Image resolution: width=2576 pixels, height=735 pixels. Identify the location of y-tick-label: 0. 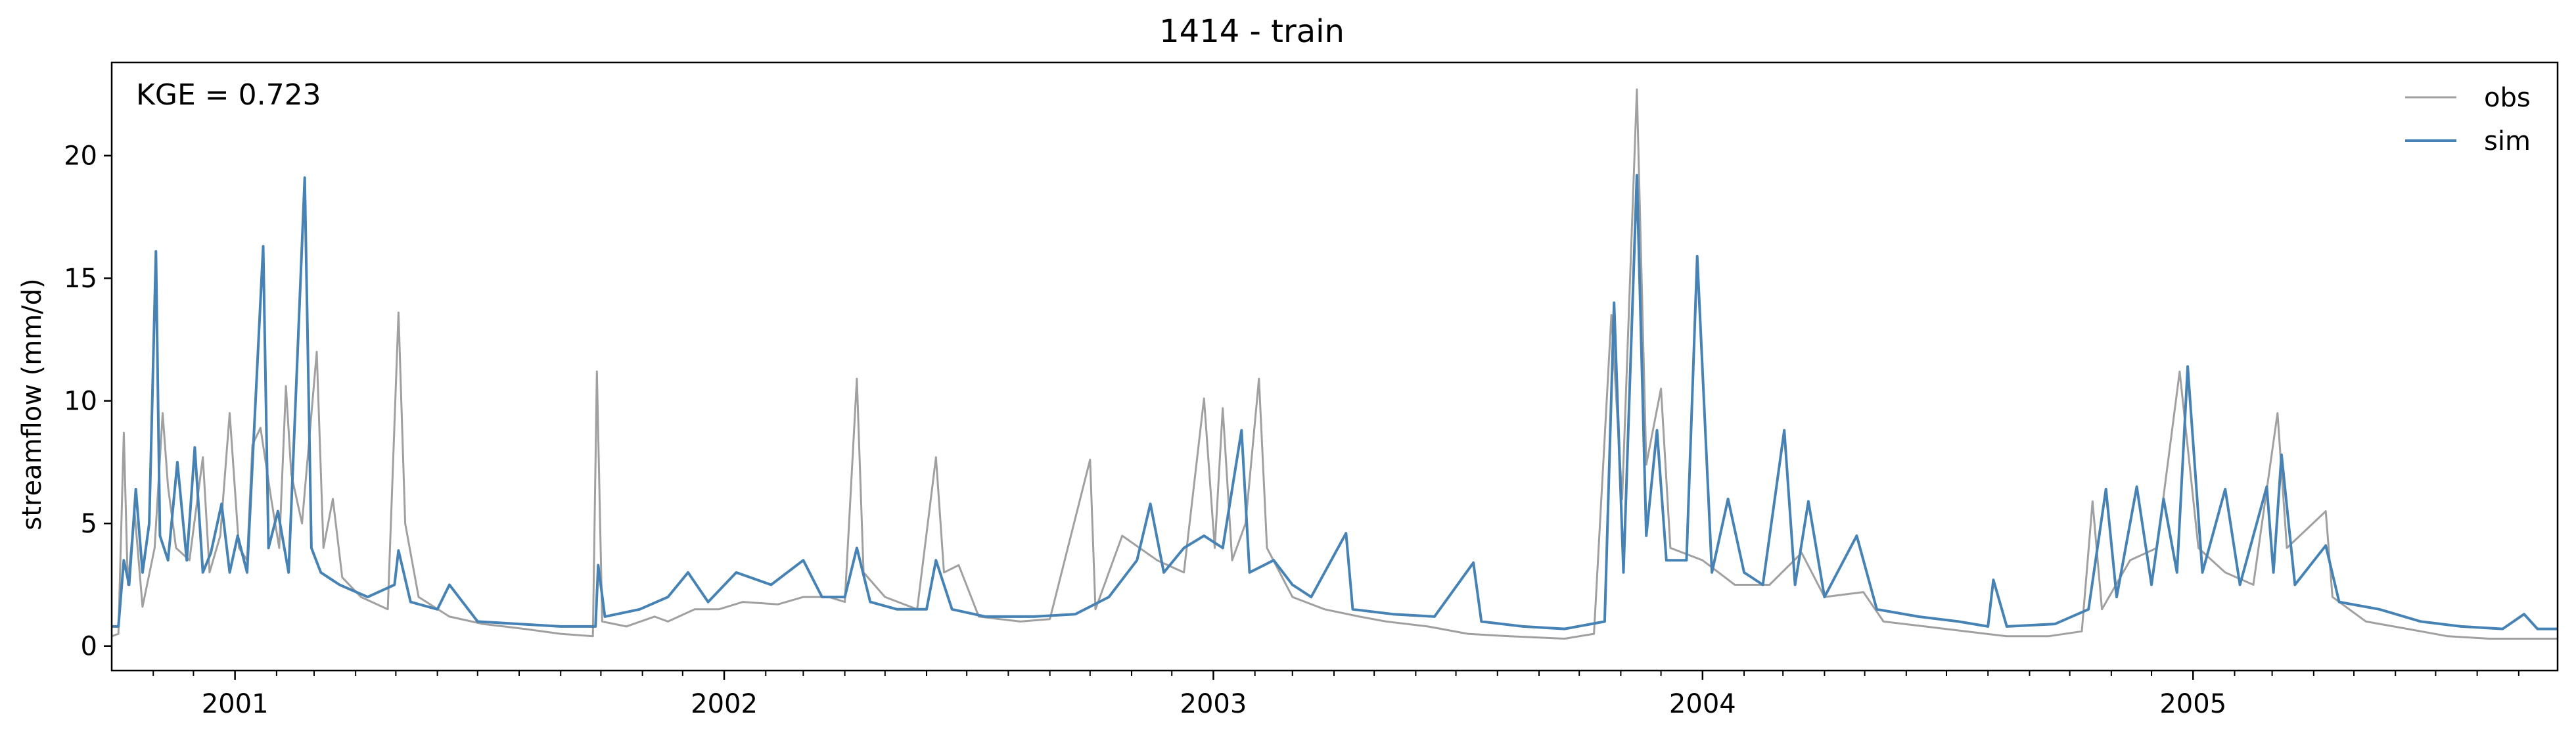
(89, 647).